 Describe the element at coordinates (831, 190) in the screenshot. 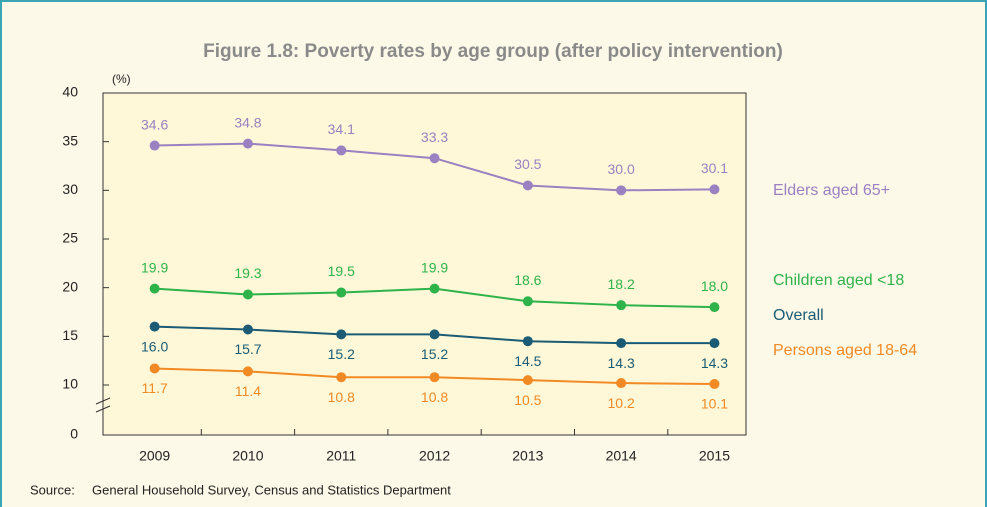

I see `legend-label: Elders aged 65+` at that location.